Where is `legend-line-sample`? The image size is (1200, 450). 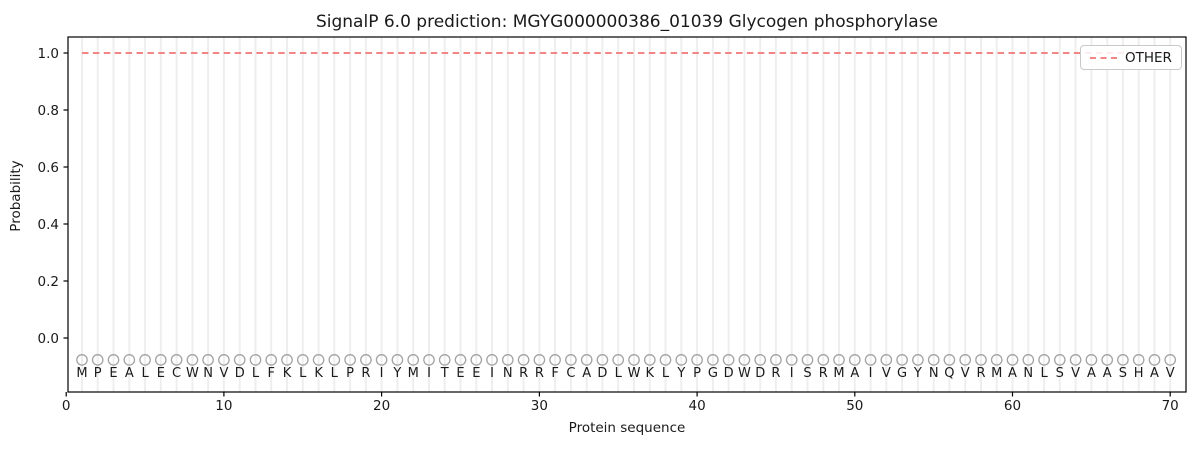
legend-line-sample is located at coordinates (1103, 57).